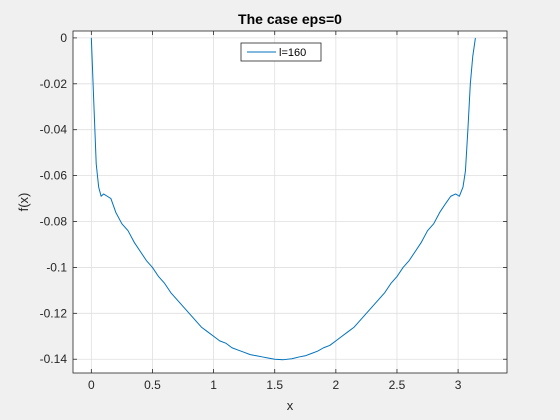 The image size is (560, 420). Describe the element at coordinates (54, 359) in the screenshot. I see `y-tick-label: -0.14` at that location.